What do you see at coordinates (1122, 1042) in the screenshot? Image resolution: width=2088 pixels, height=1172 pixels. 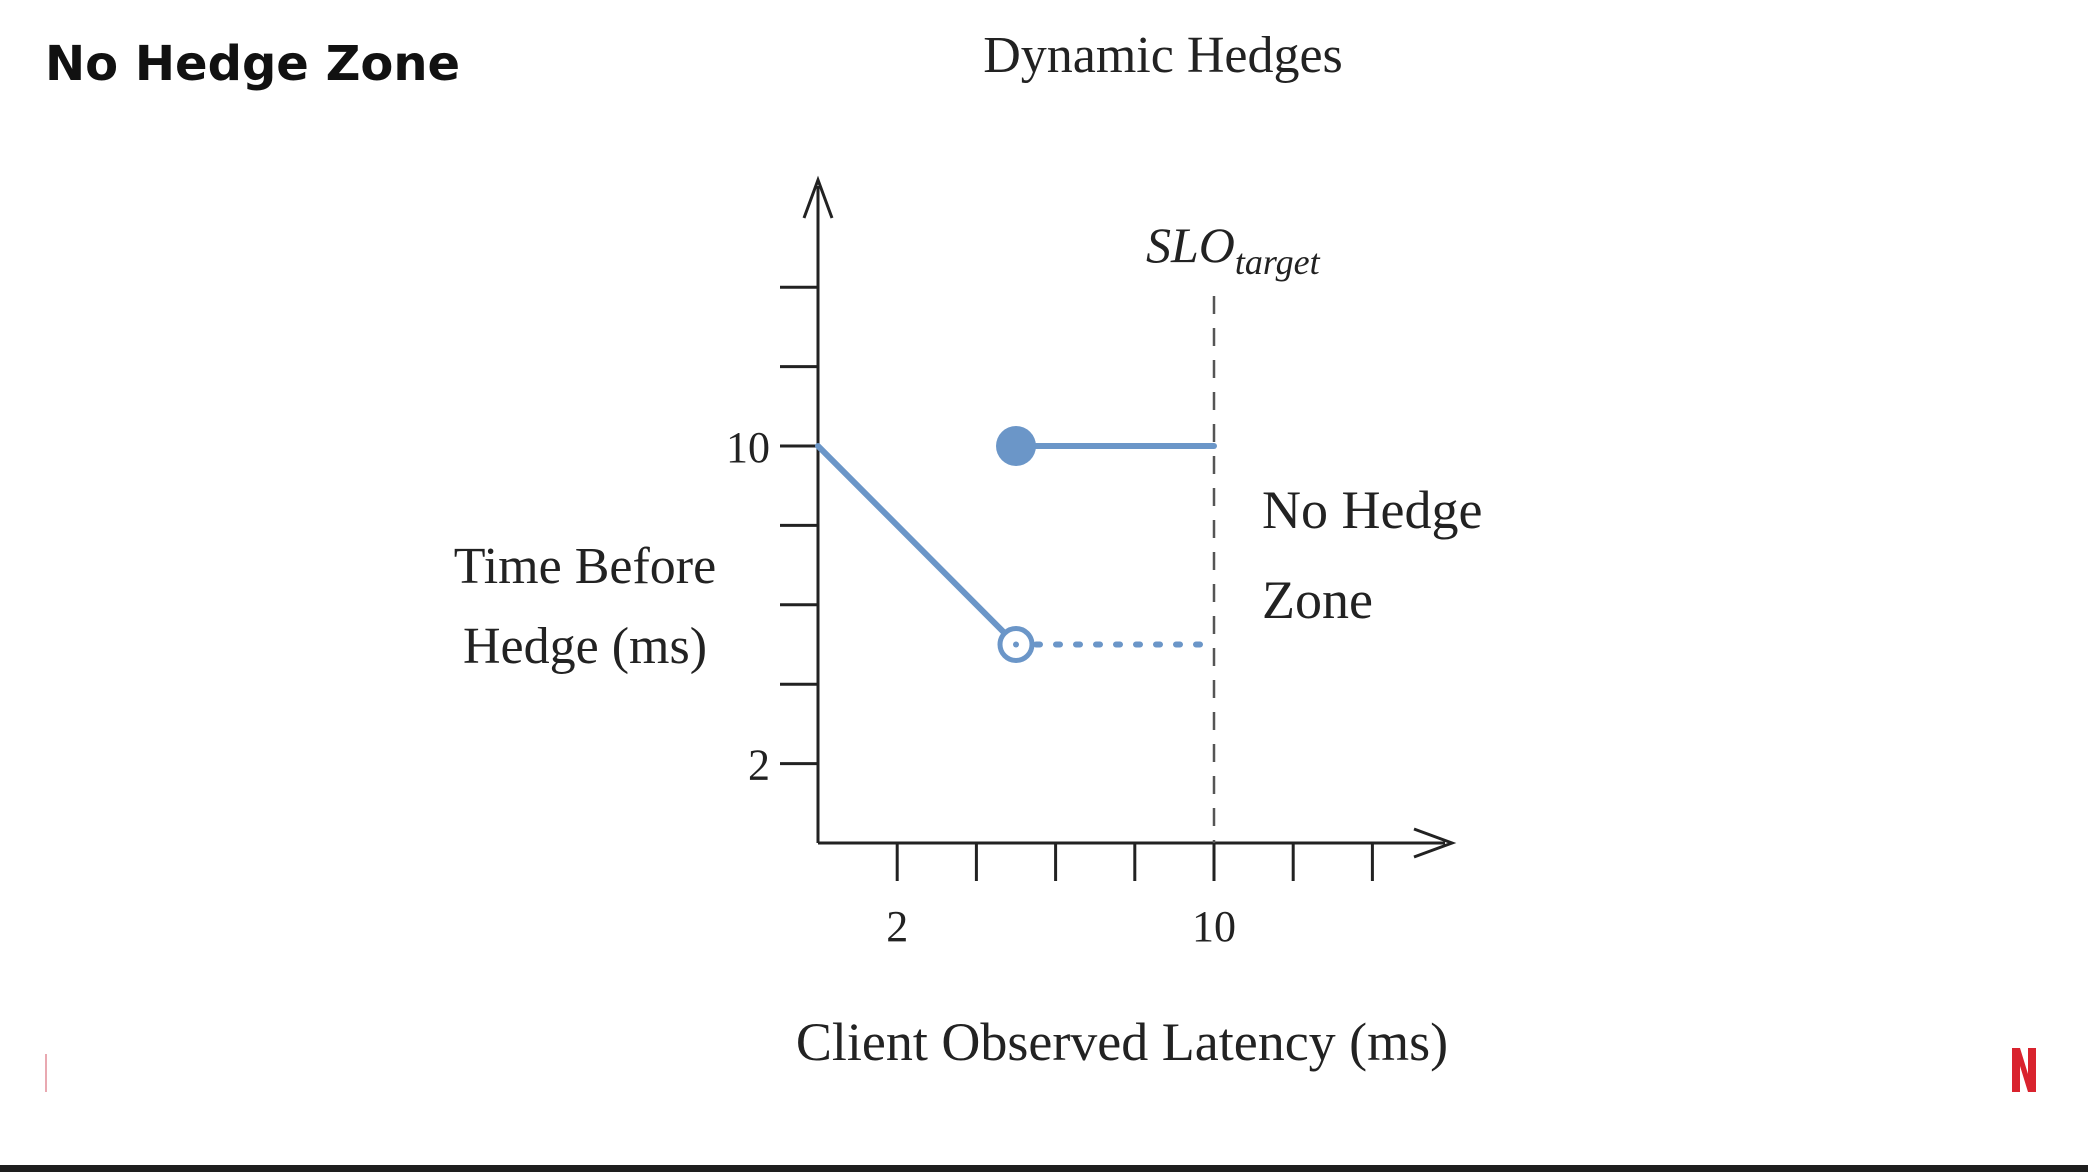 I see `x-axis-label: Client Observed Latency (ms)` at bounding box center [1122, 1042].